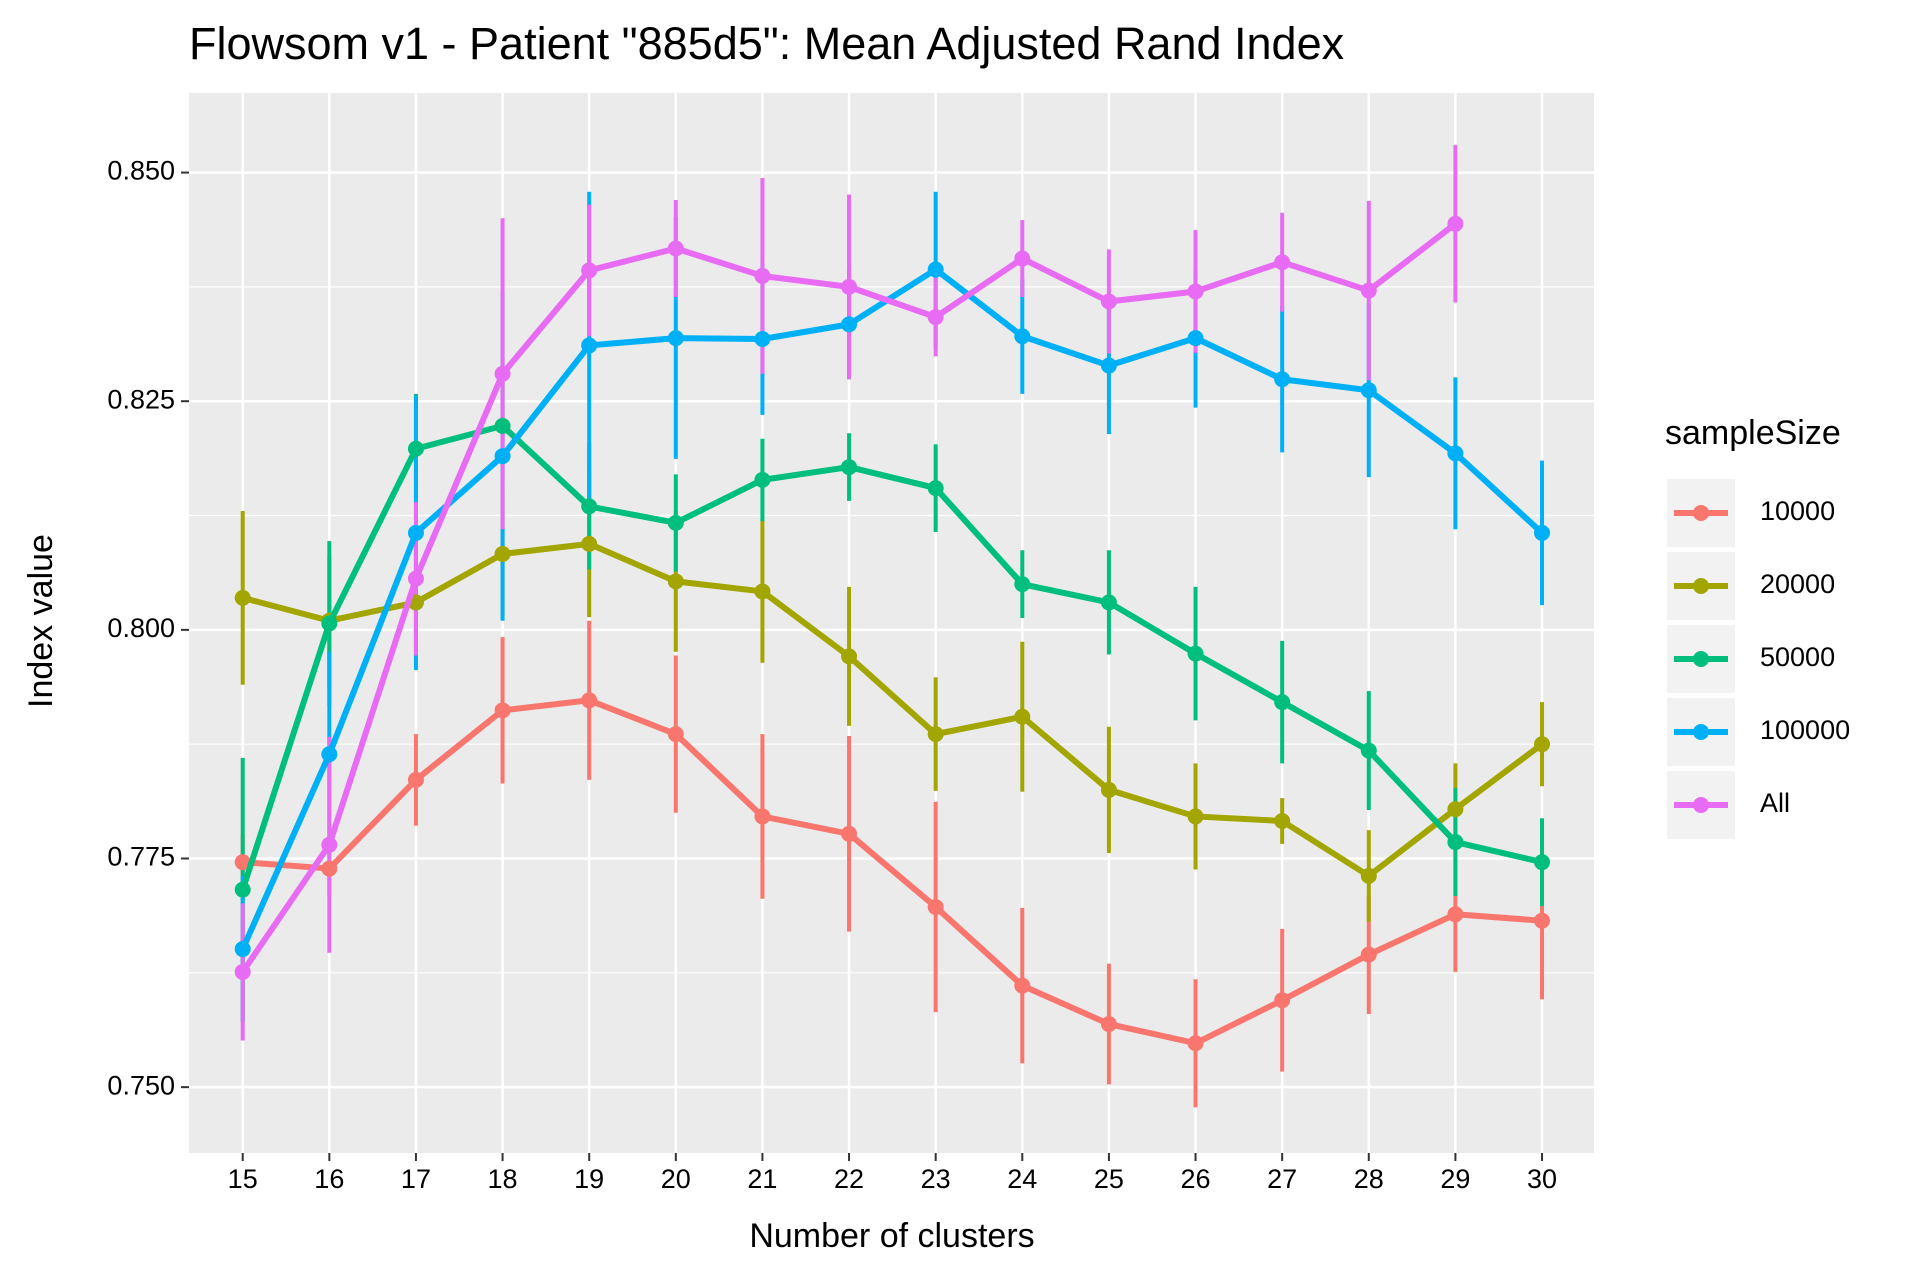 Image resolution: width=1925 pixels, height=1271 pixels. Describe the element at coordinates (416, 1179) in the screenshot. I see `x-tick-label: 17` at that location.